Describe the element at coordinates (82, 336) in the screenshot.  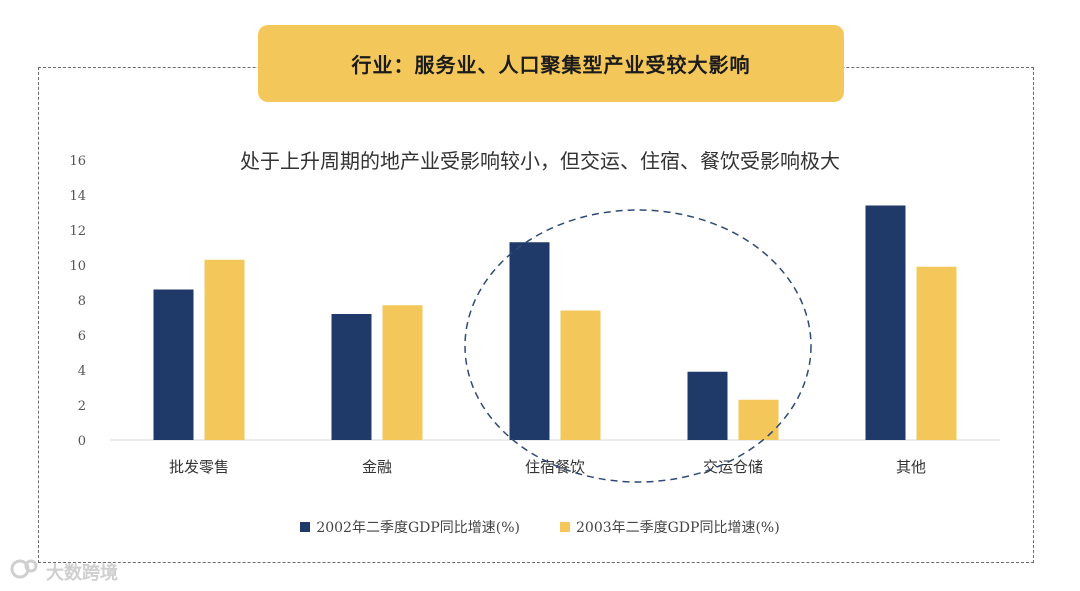
I see `y-tick-label: 6` at that location.